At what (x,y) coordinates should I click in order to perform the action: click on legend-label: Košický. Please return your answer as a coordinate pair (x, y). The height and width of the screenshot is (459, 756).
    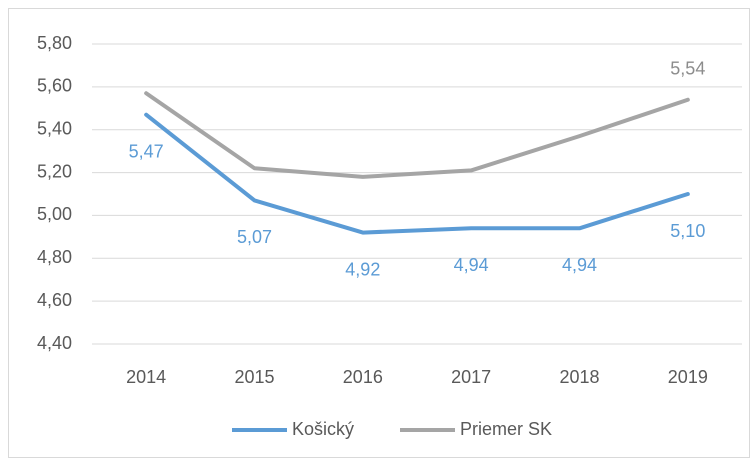
    Looking at the image, I should click on (323, 429).